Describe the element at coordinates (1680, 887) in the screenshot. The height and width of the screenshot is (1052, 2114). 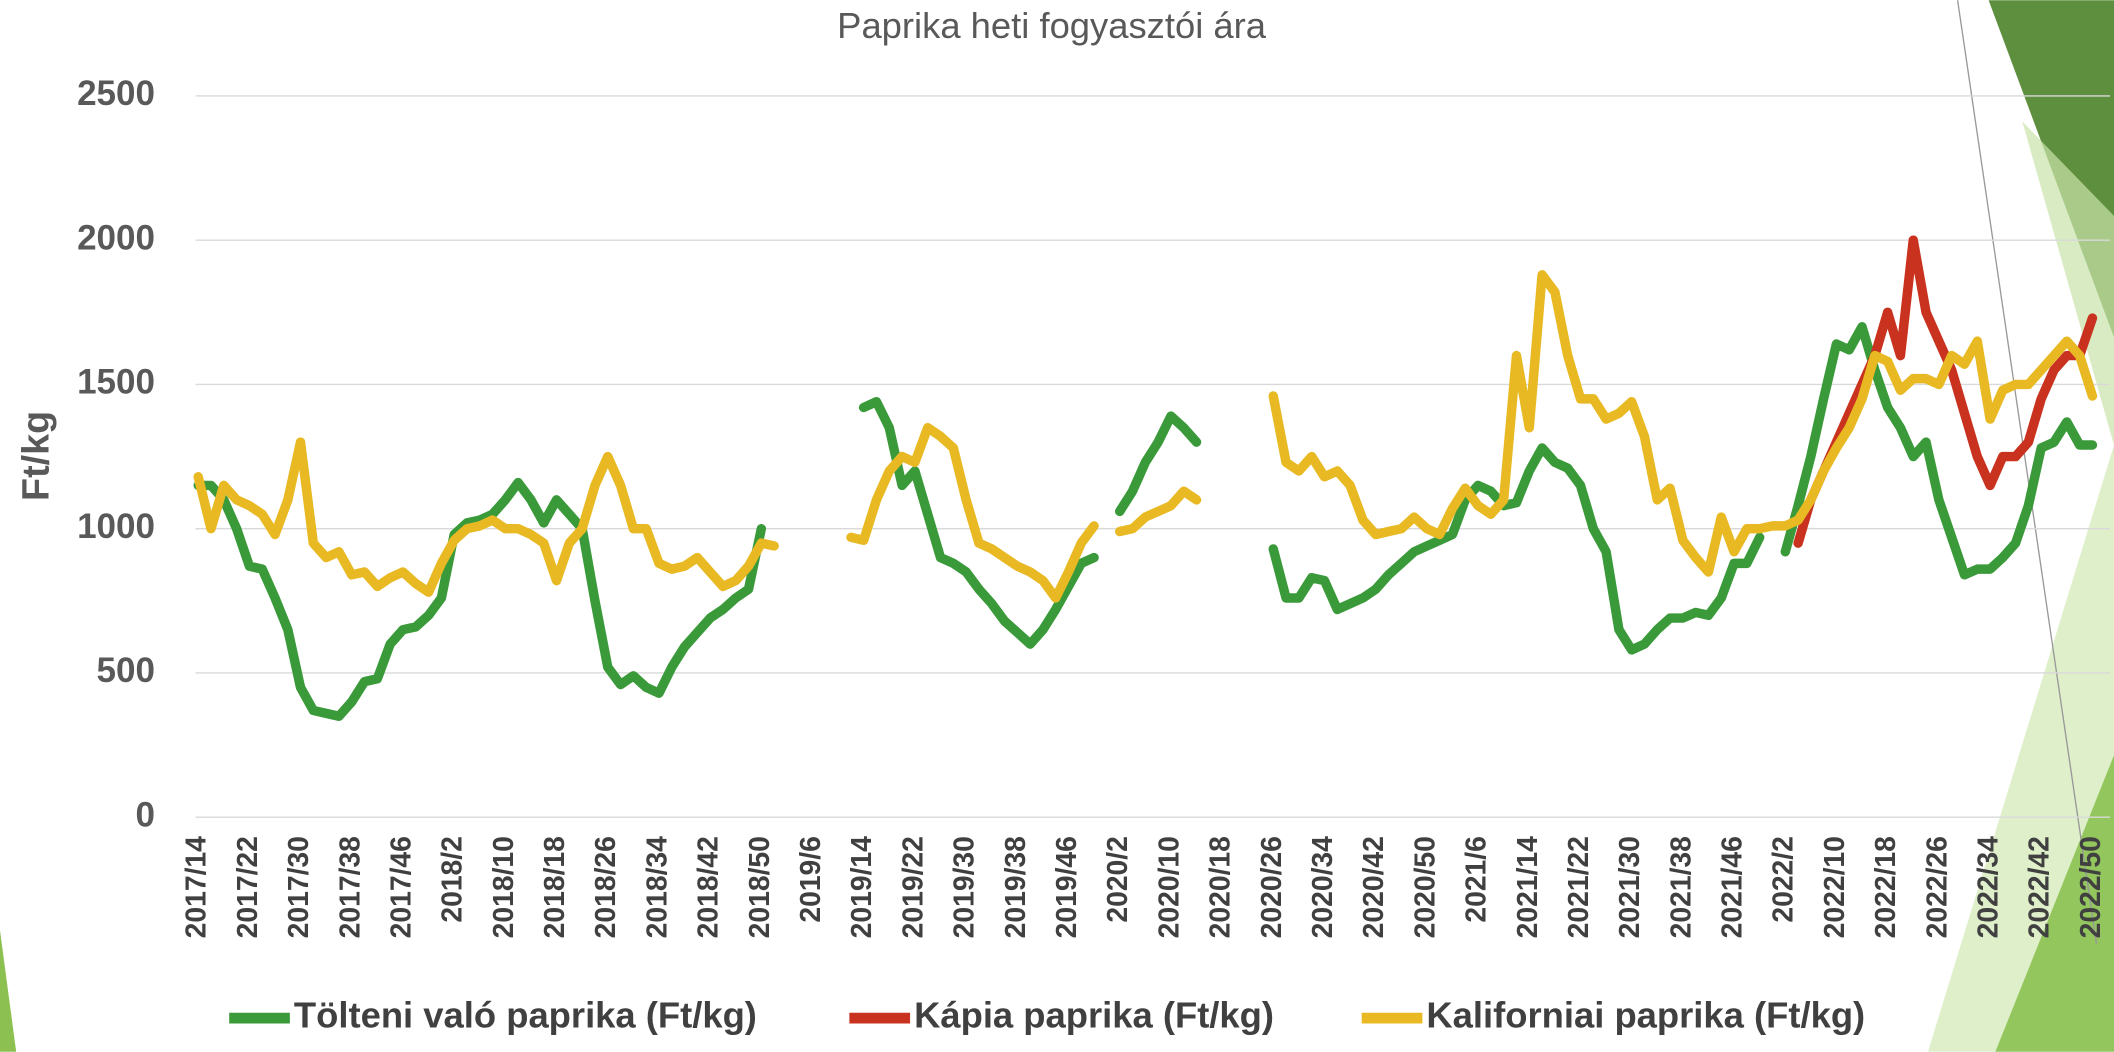
I see `x-tick-label: 2021/38` at that location.